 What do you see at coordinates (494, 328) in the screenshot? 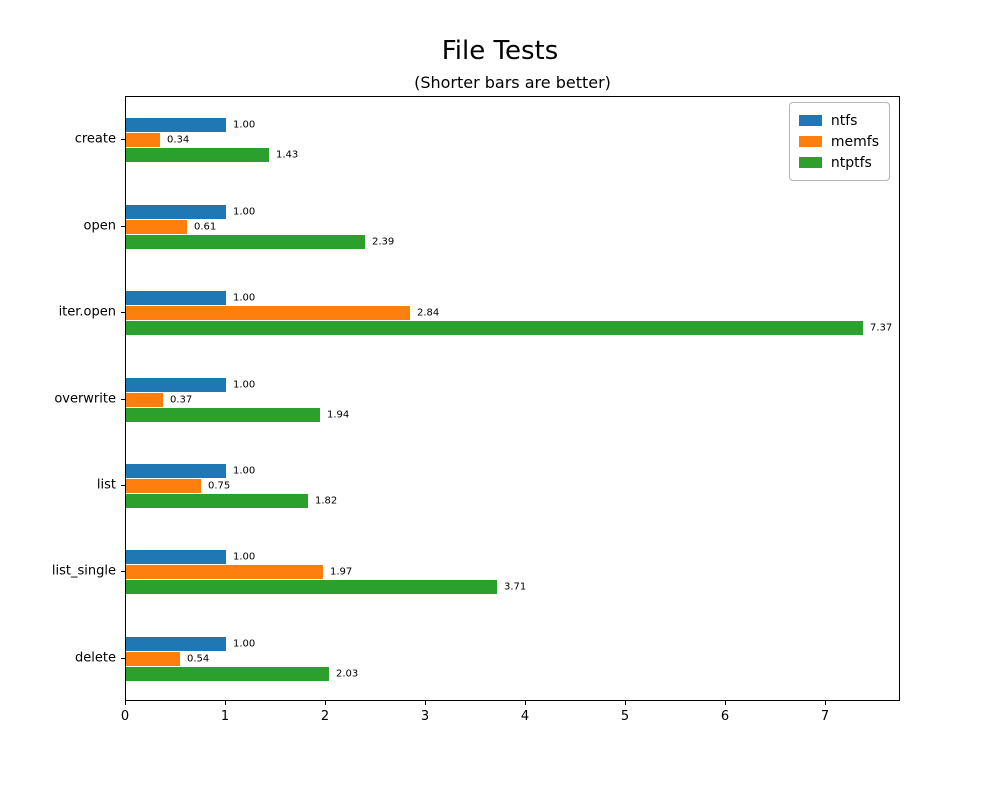
I see `bar-ntptfs-iter.open` at bounding box center [494, 328].